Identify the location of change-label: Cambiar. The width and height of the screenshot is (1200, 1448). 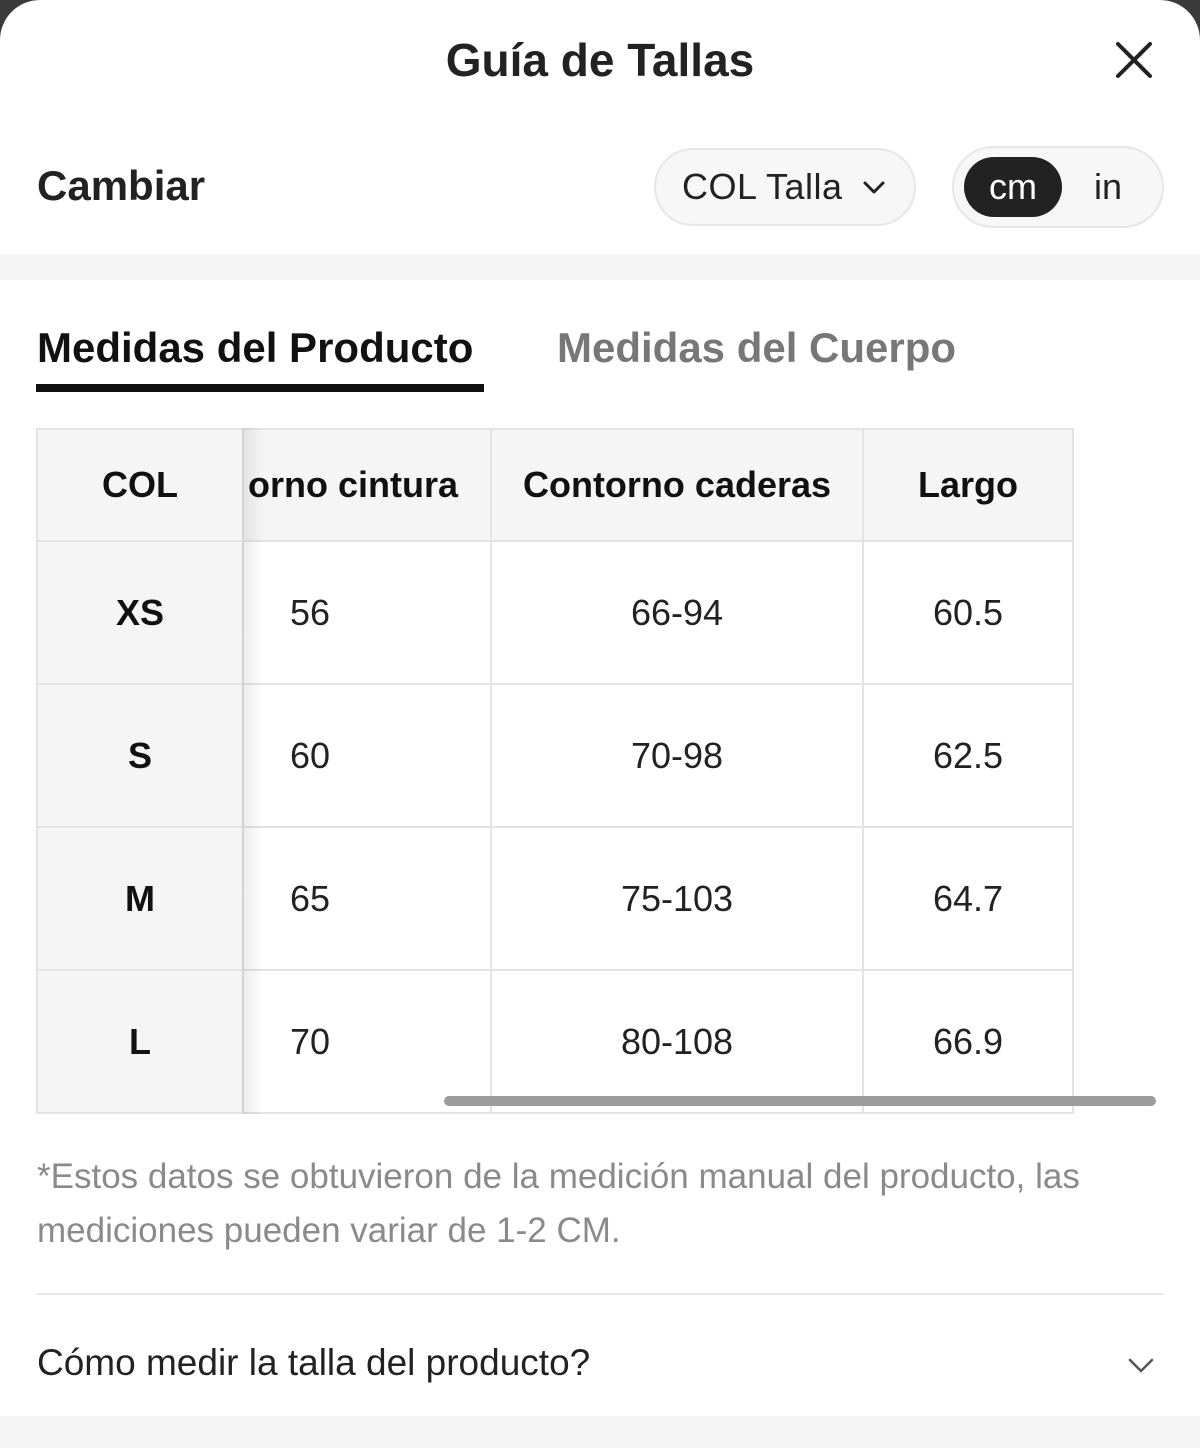
(121, 185).